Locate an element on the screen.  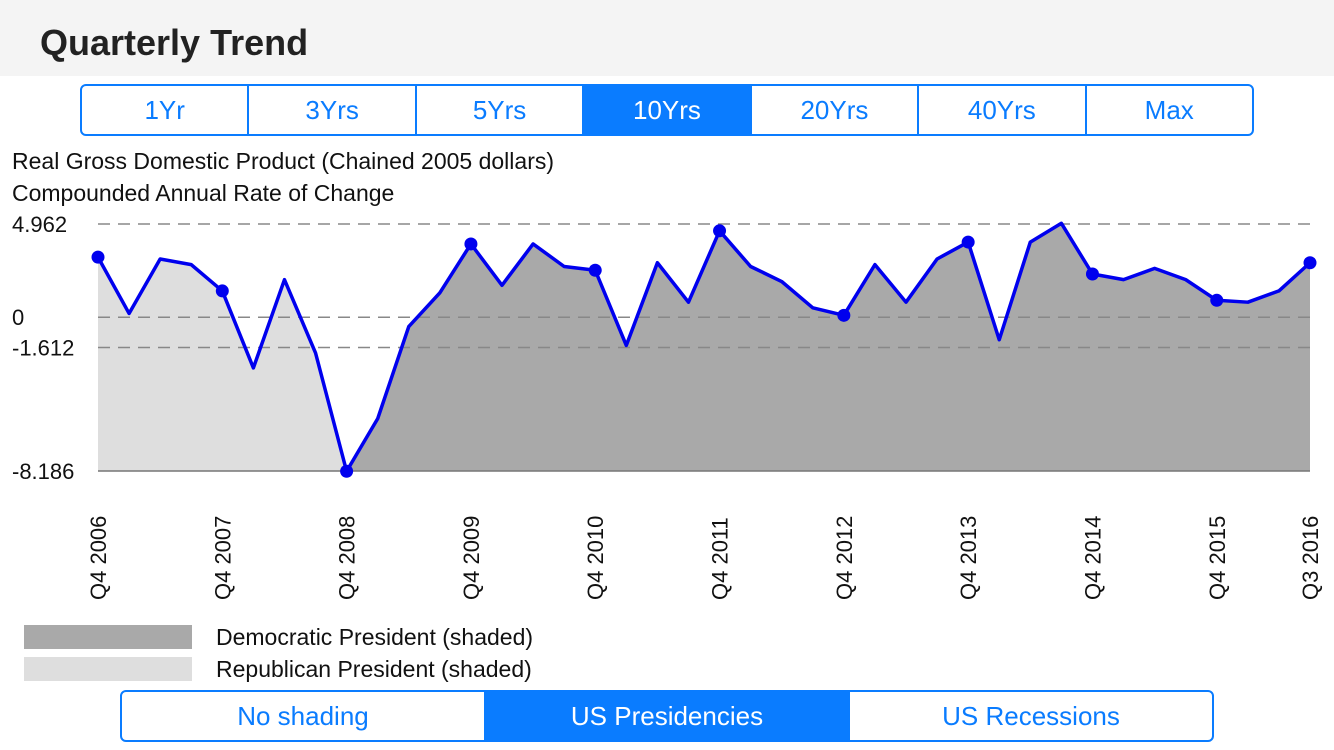
y-tick-label: 4.962 is located at coordinates (39, 224).